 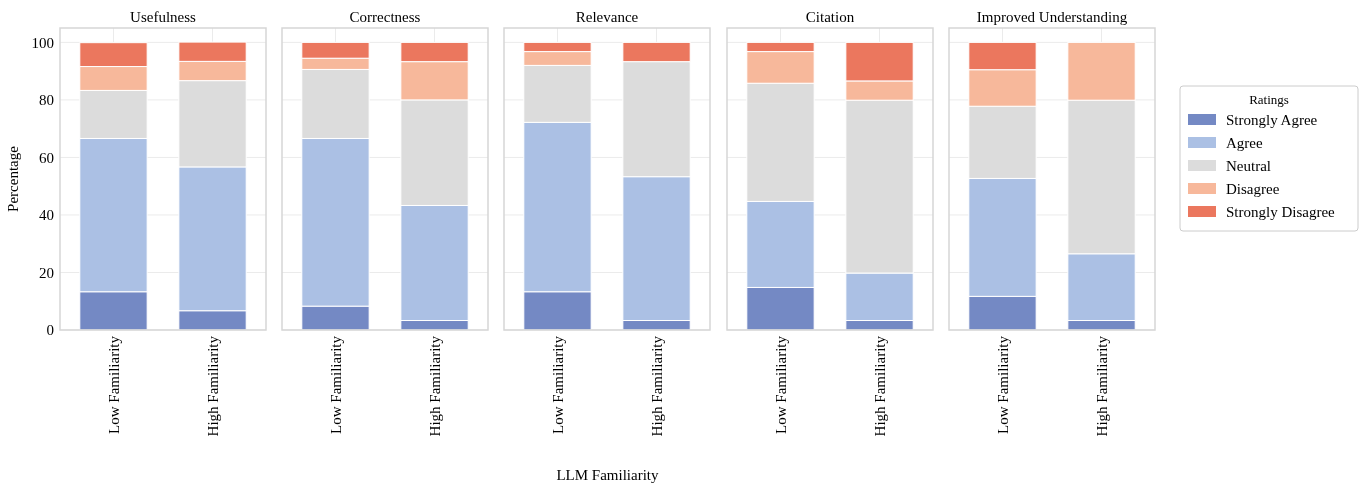 What do you see at coordinates (42, 42) in the screenshot?
I see `y-tick-label: 100` at bounding box center [42, 42].